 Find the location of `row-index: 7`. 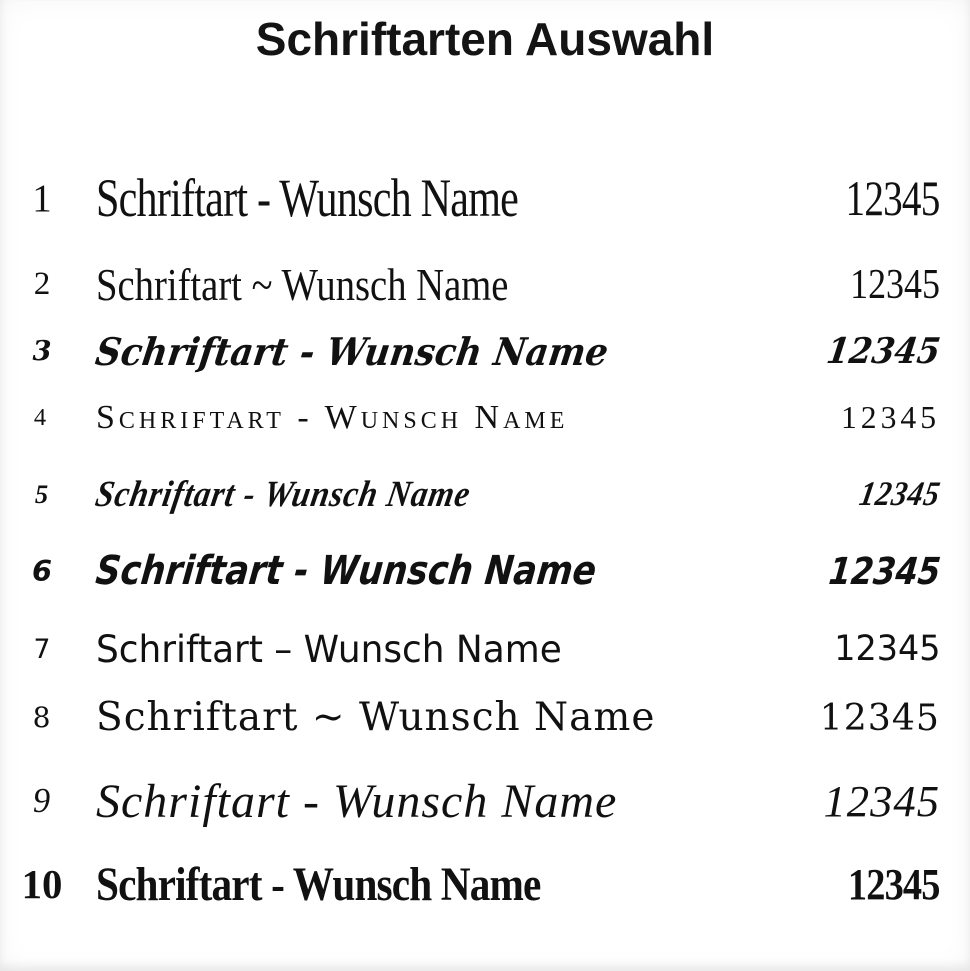

row-index: 7 is located at coordinates (42, 649).